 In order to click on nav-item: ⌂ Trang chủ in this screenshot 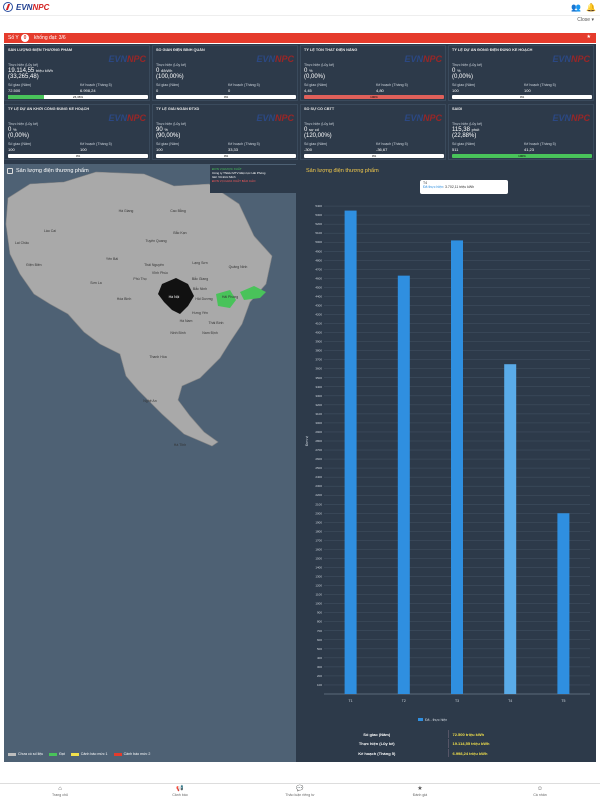, I will do `click(60, 792)`.